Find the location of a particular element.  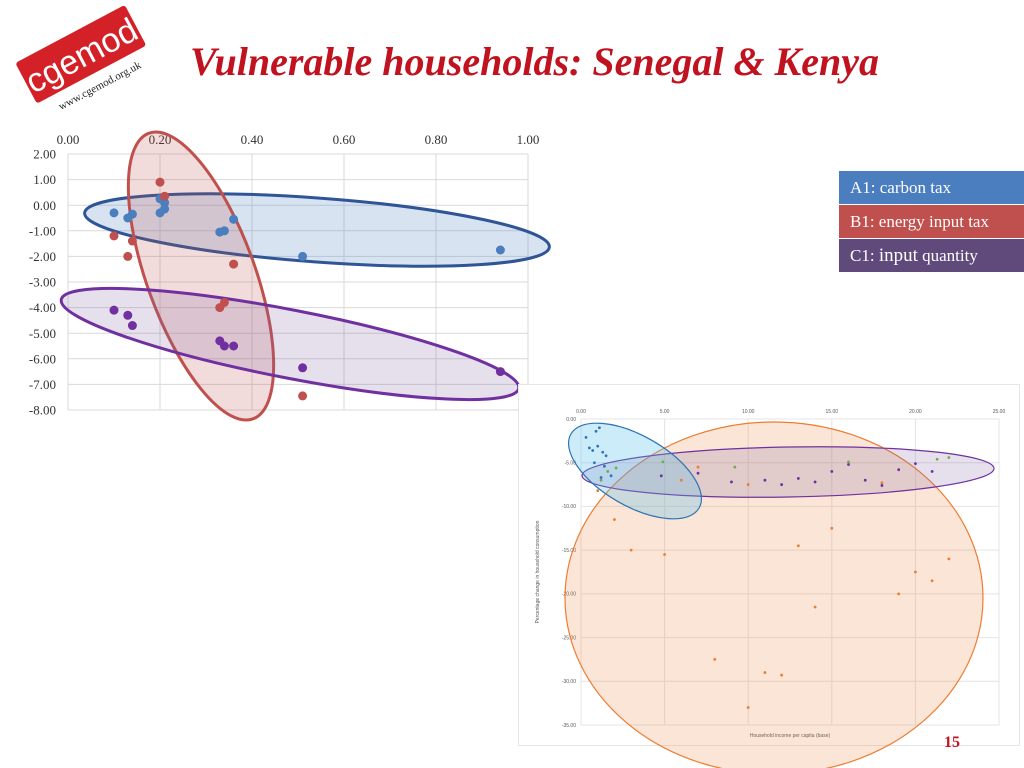

inset-y-tick-label: -30.00 is located at coordinates (569, 682).